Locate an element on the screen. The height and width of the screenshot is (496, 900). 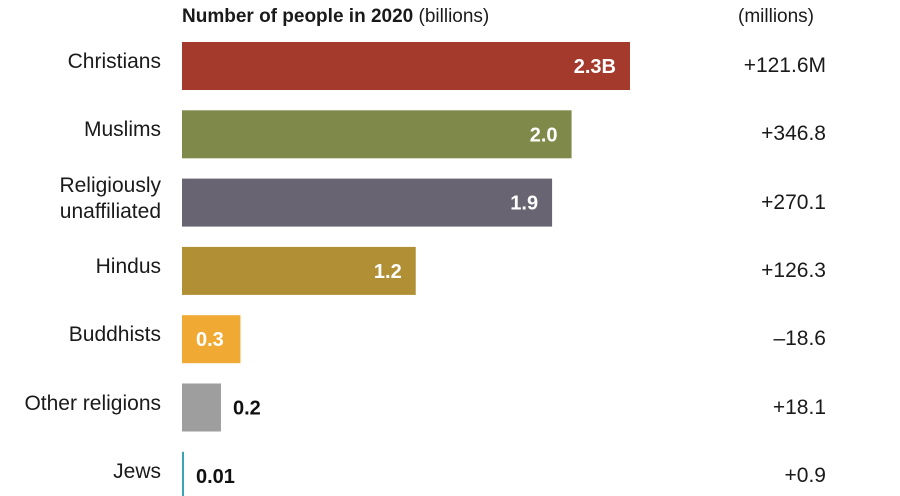
category-label-line: Jews is located at coordinates (137, 471).